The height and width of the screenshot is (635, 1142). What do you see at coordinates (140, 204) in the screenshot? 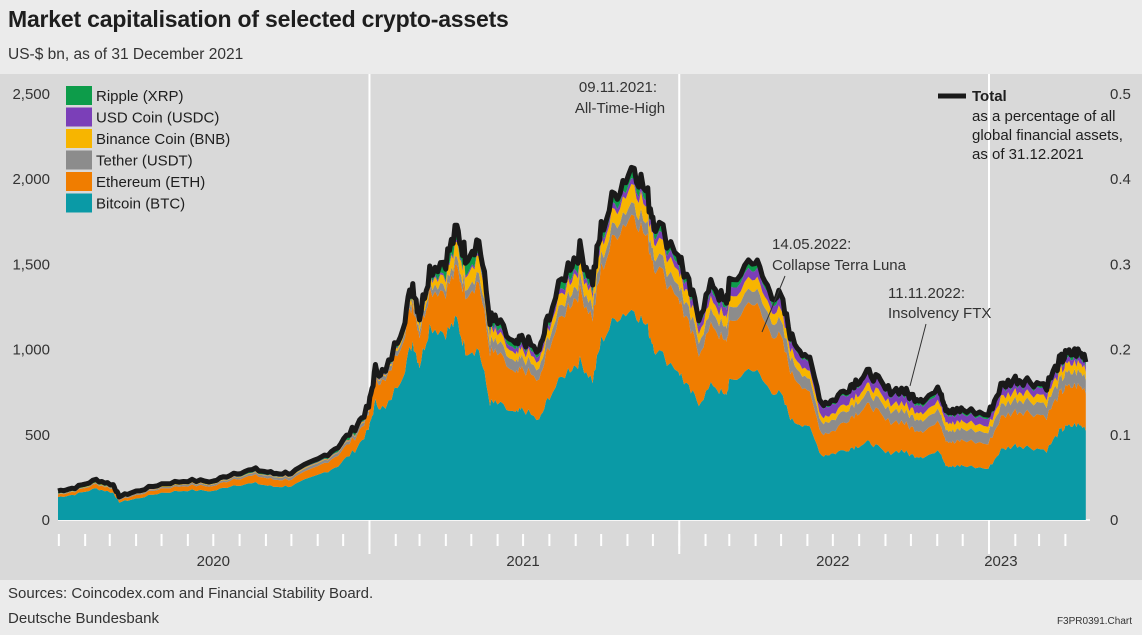
I see `legend-label: Bitcoin (BTC)` at bounding box center [140, 204].